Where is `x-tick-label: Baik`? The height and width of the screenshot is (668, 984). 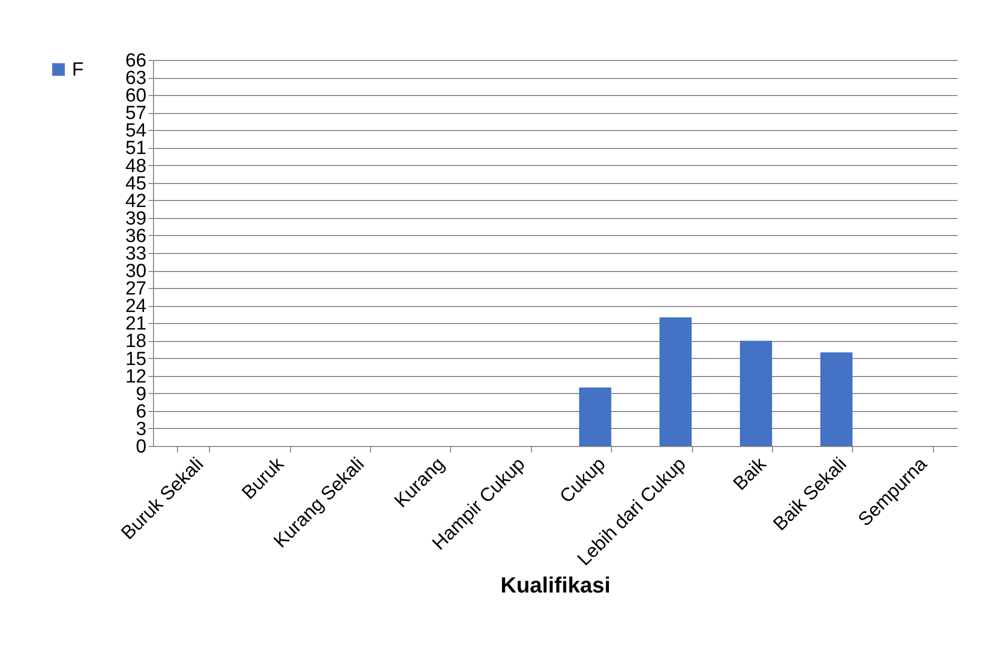 x-tick-label: Baik is located at coordinates (750, 474).